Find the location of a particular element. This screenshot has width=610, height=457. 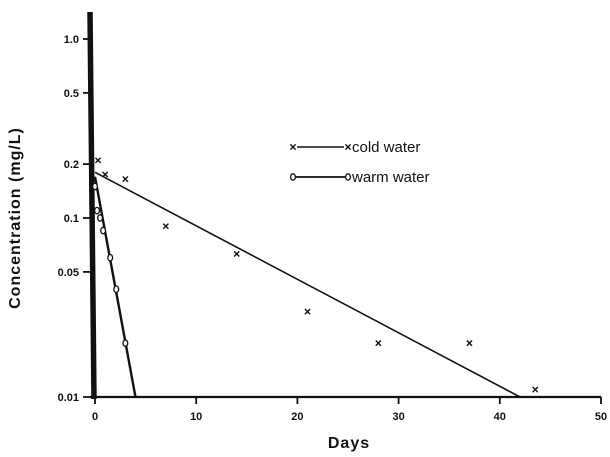

y-tick-label: 0.01 is located at coordinates (68, 398).